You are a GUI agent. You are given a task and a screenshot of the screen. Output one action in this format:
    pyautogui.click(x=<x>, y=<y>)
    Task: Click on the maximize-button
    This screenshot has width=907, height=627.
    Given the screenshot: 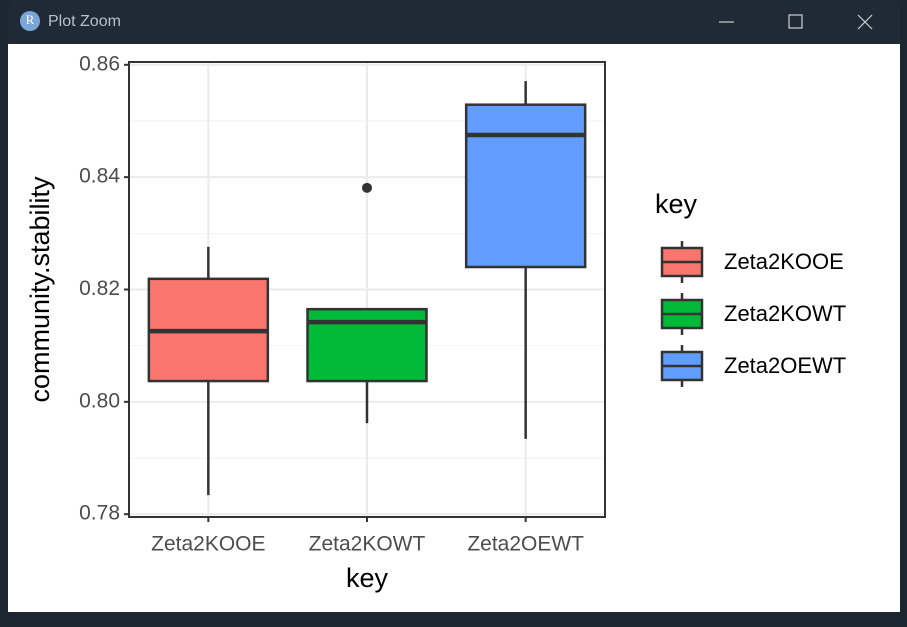 What is the action you would take?
    pyautogui.click(x=795, y=21)
    